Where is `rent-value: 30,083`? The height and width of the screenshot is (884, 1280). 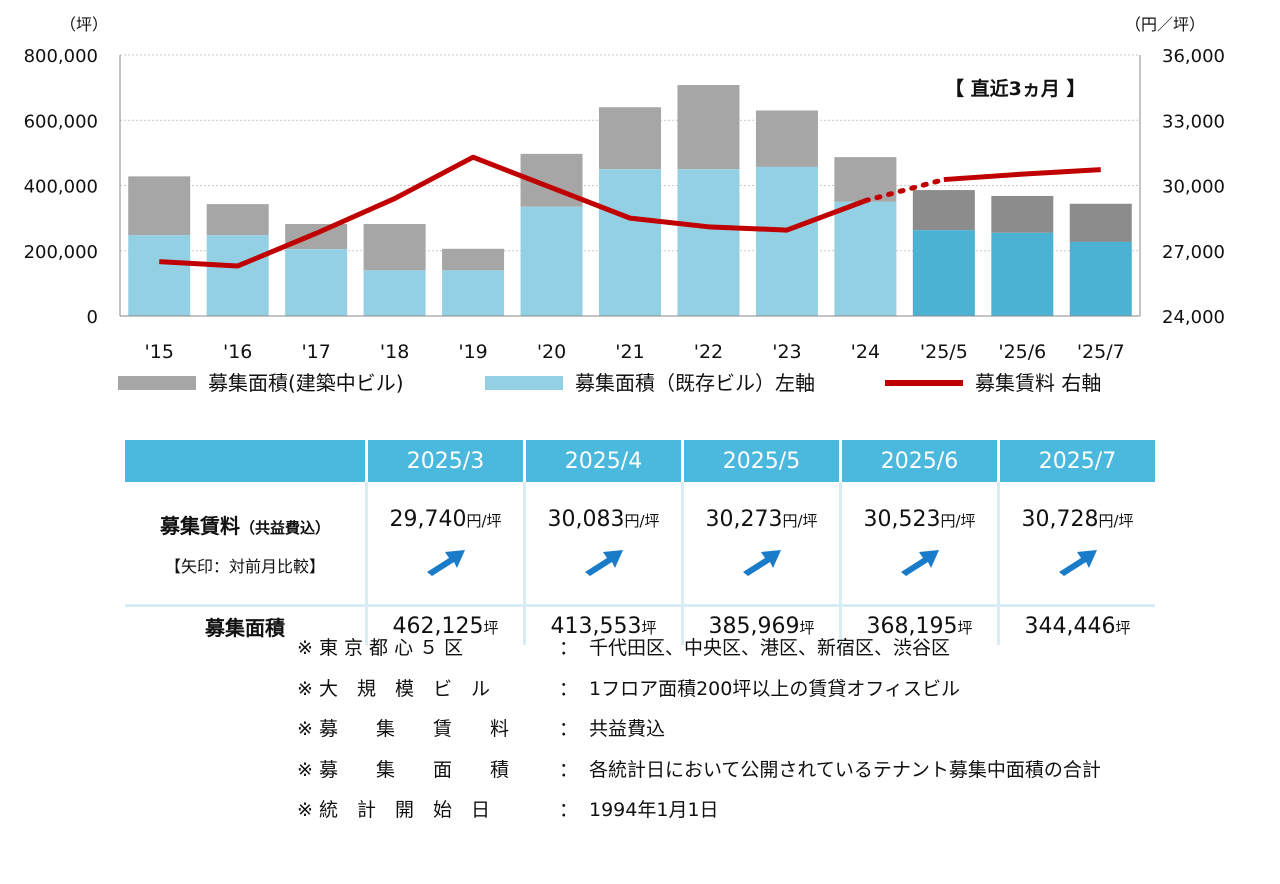 rent-value: 30,083 is located at coordinates (586, 519).